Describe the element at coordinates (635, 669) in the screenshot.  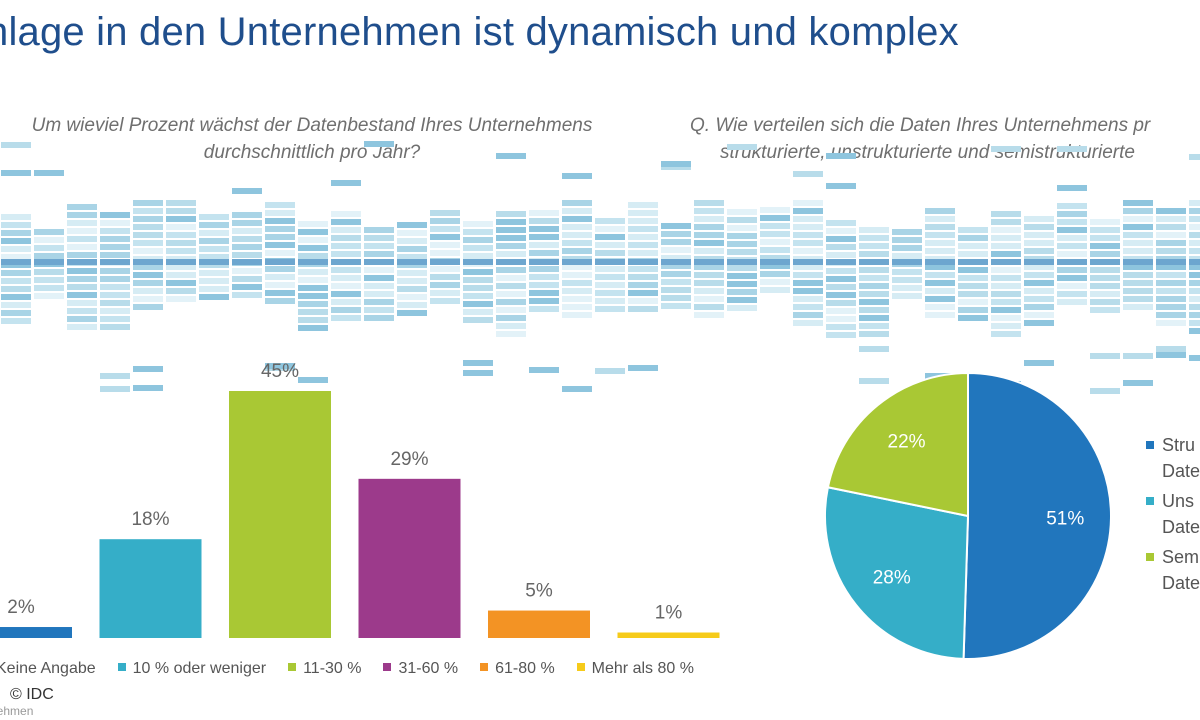
I see `bar-legend-item-6: Mehr als 80 %` at that location.